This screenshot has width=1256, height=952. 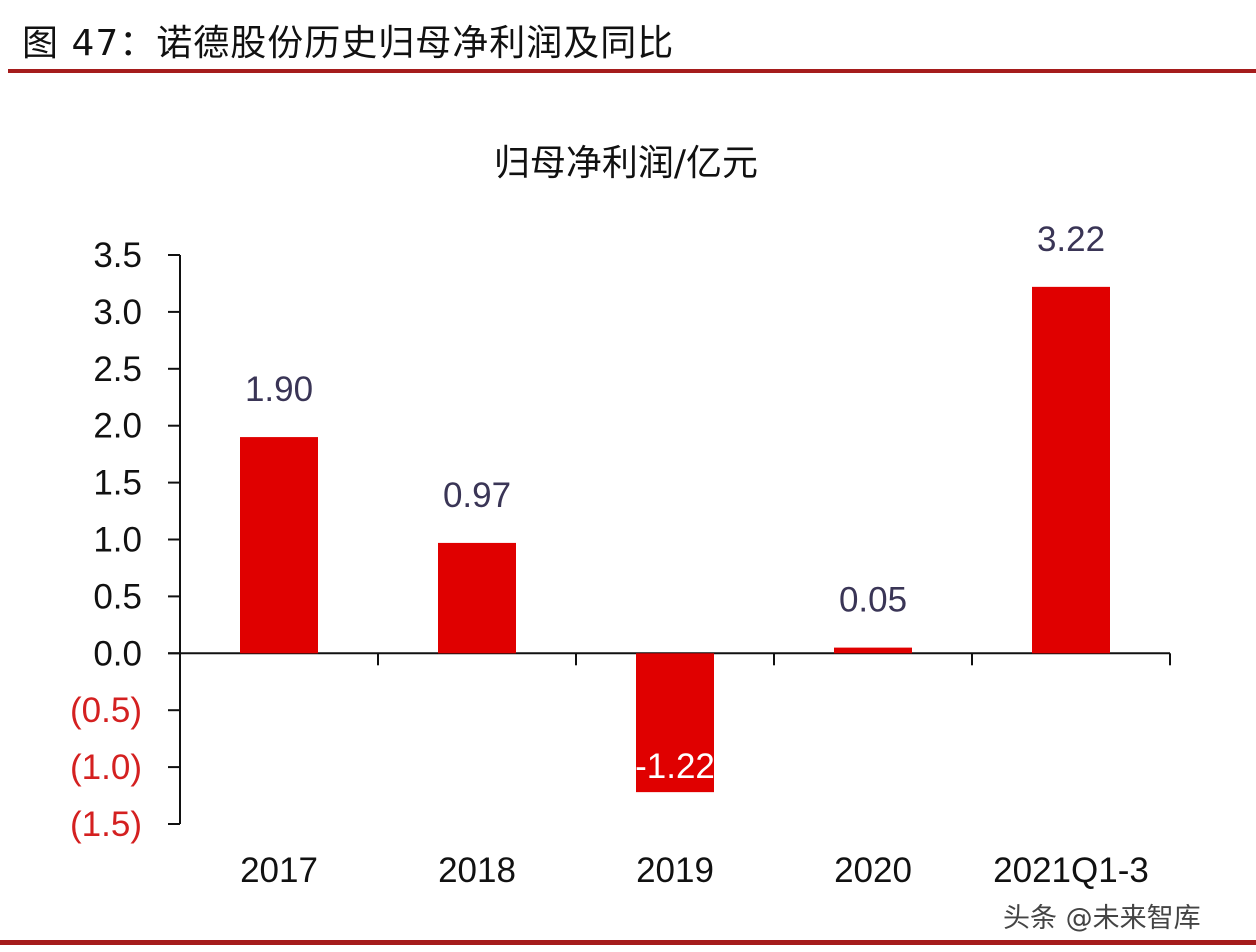 What do you see at coordinates (873, 870) in the screenshot?
I see `x-tick-label: 2020` at bounding box center [873, 870].